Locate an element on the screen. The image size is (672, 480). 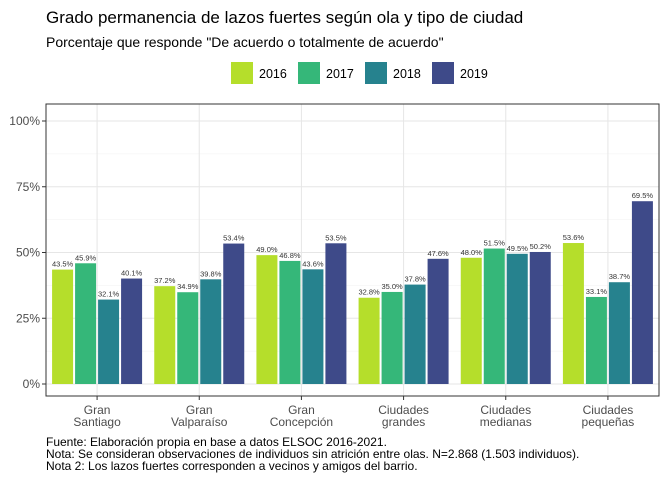
bar-data-label: 34.9% is located at coordinates (188, 286).